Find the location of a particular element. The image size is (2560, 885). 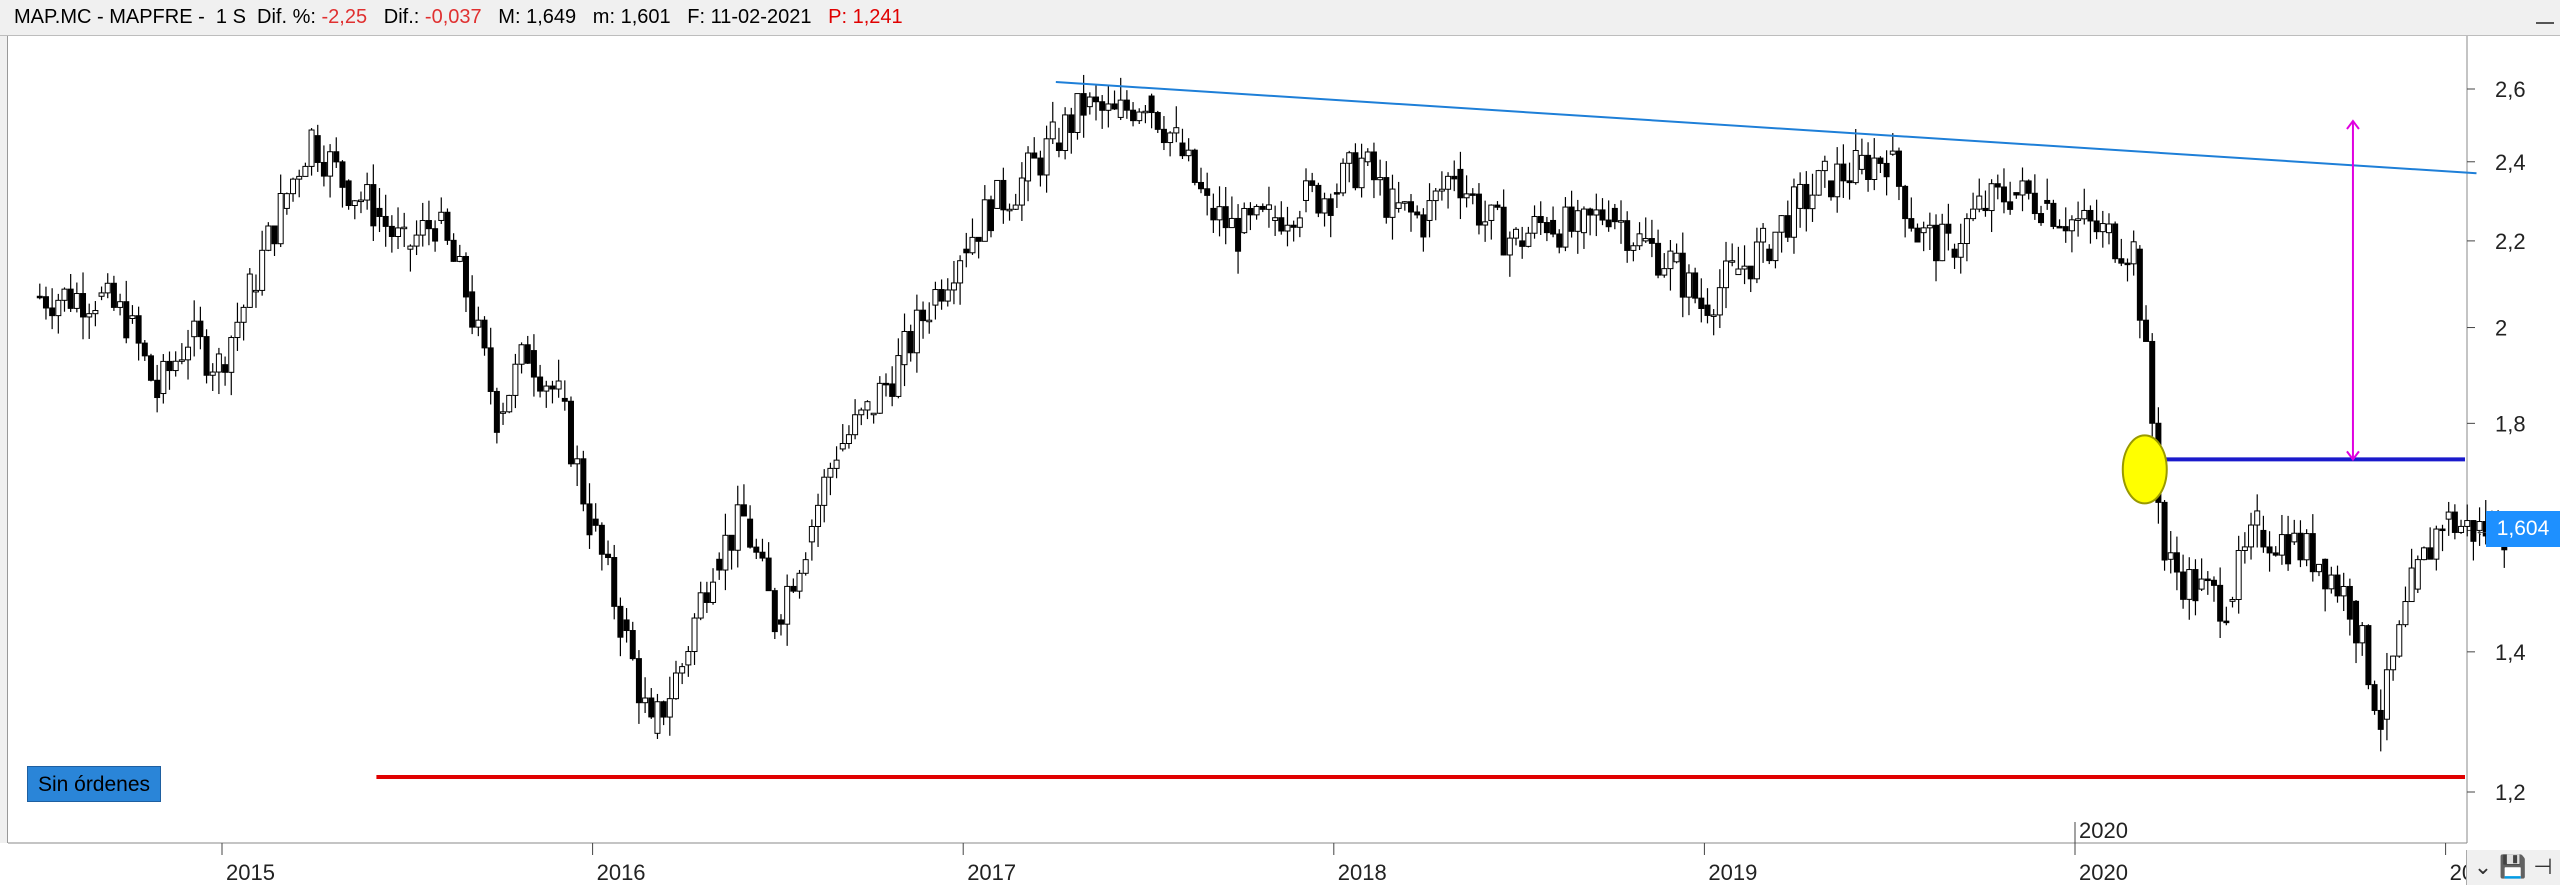

price-tick-label: 2,6 is located at coordinates (2510, 89).